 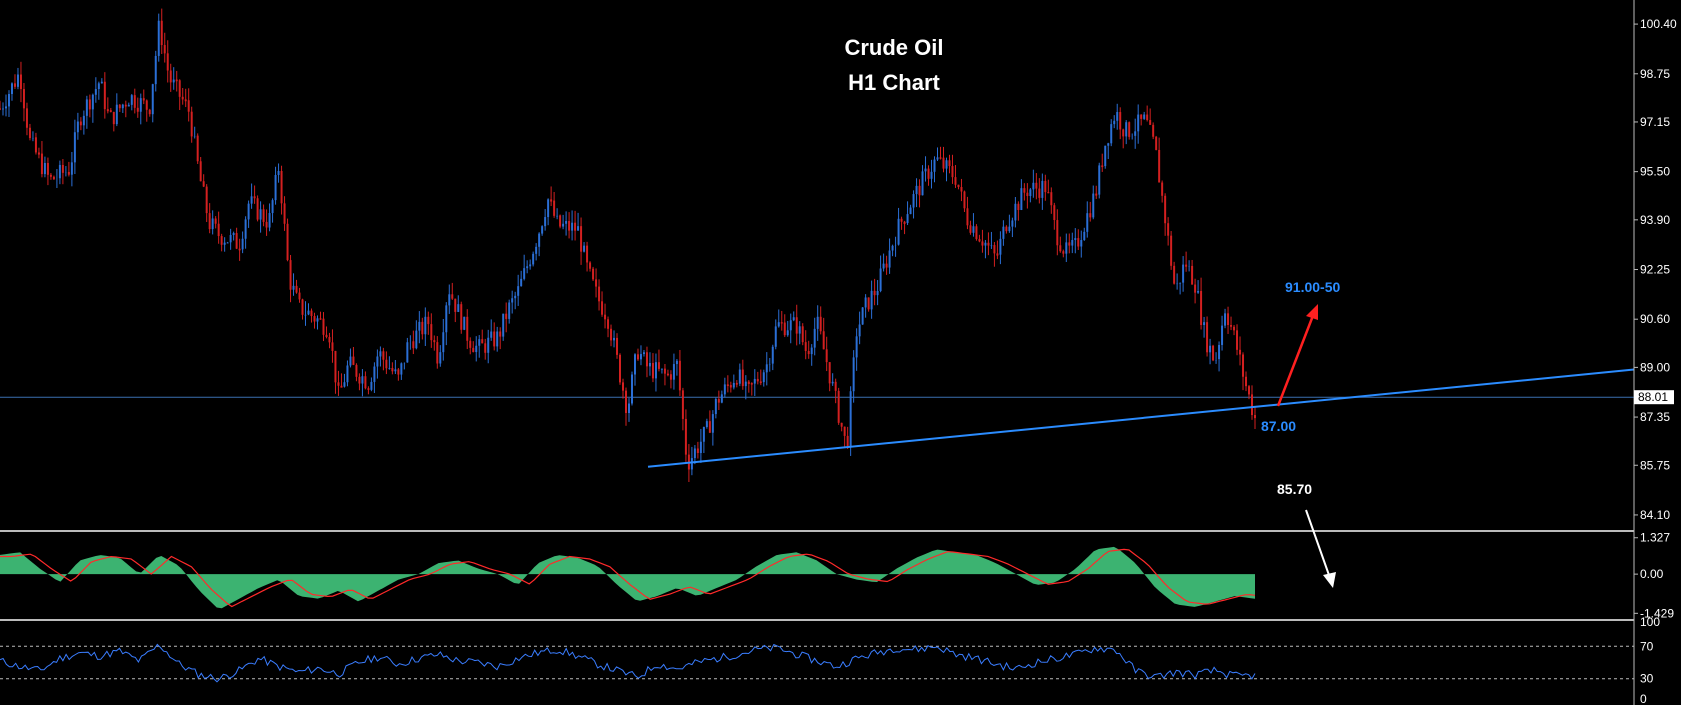 What do you see at coordinates (894, 82) in the screenshot?
I see `chart-title-line2: H1 Chart` at bounding box center [894, 82].